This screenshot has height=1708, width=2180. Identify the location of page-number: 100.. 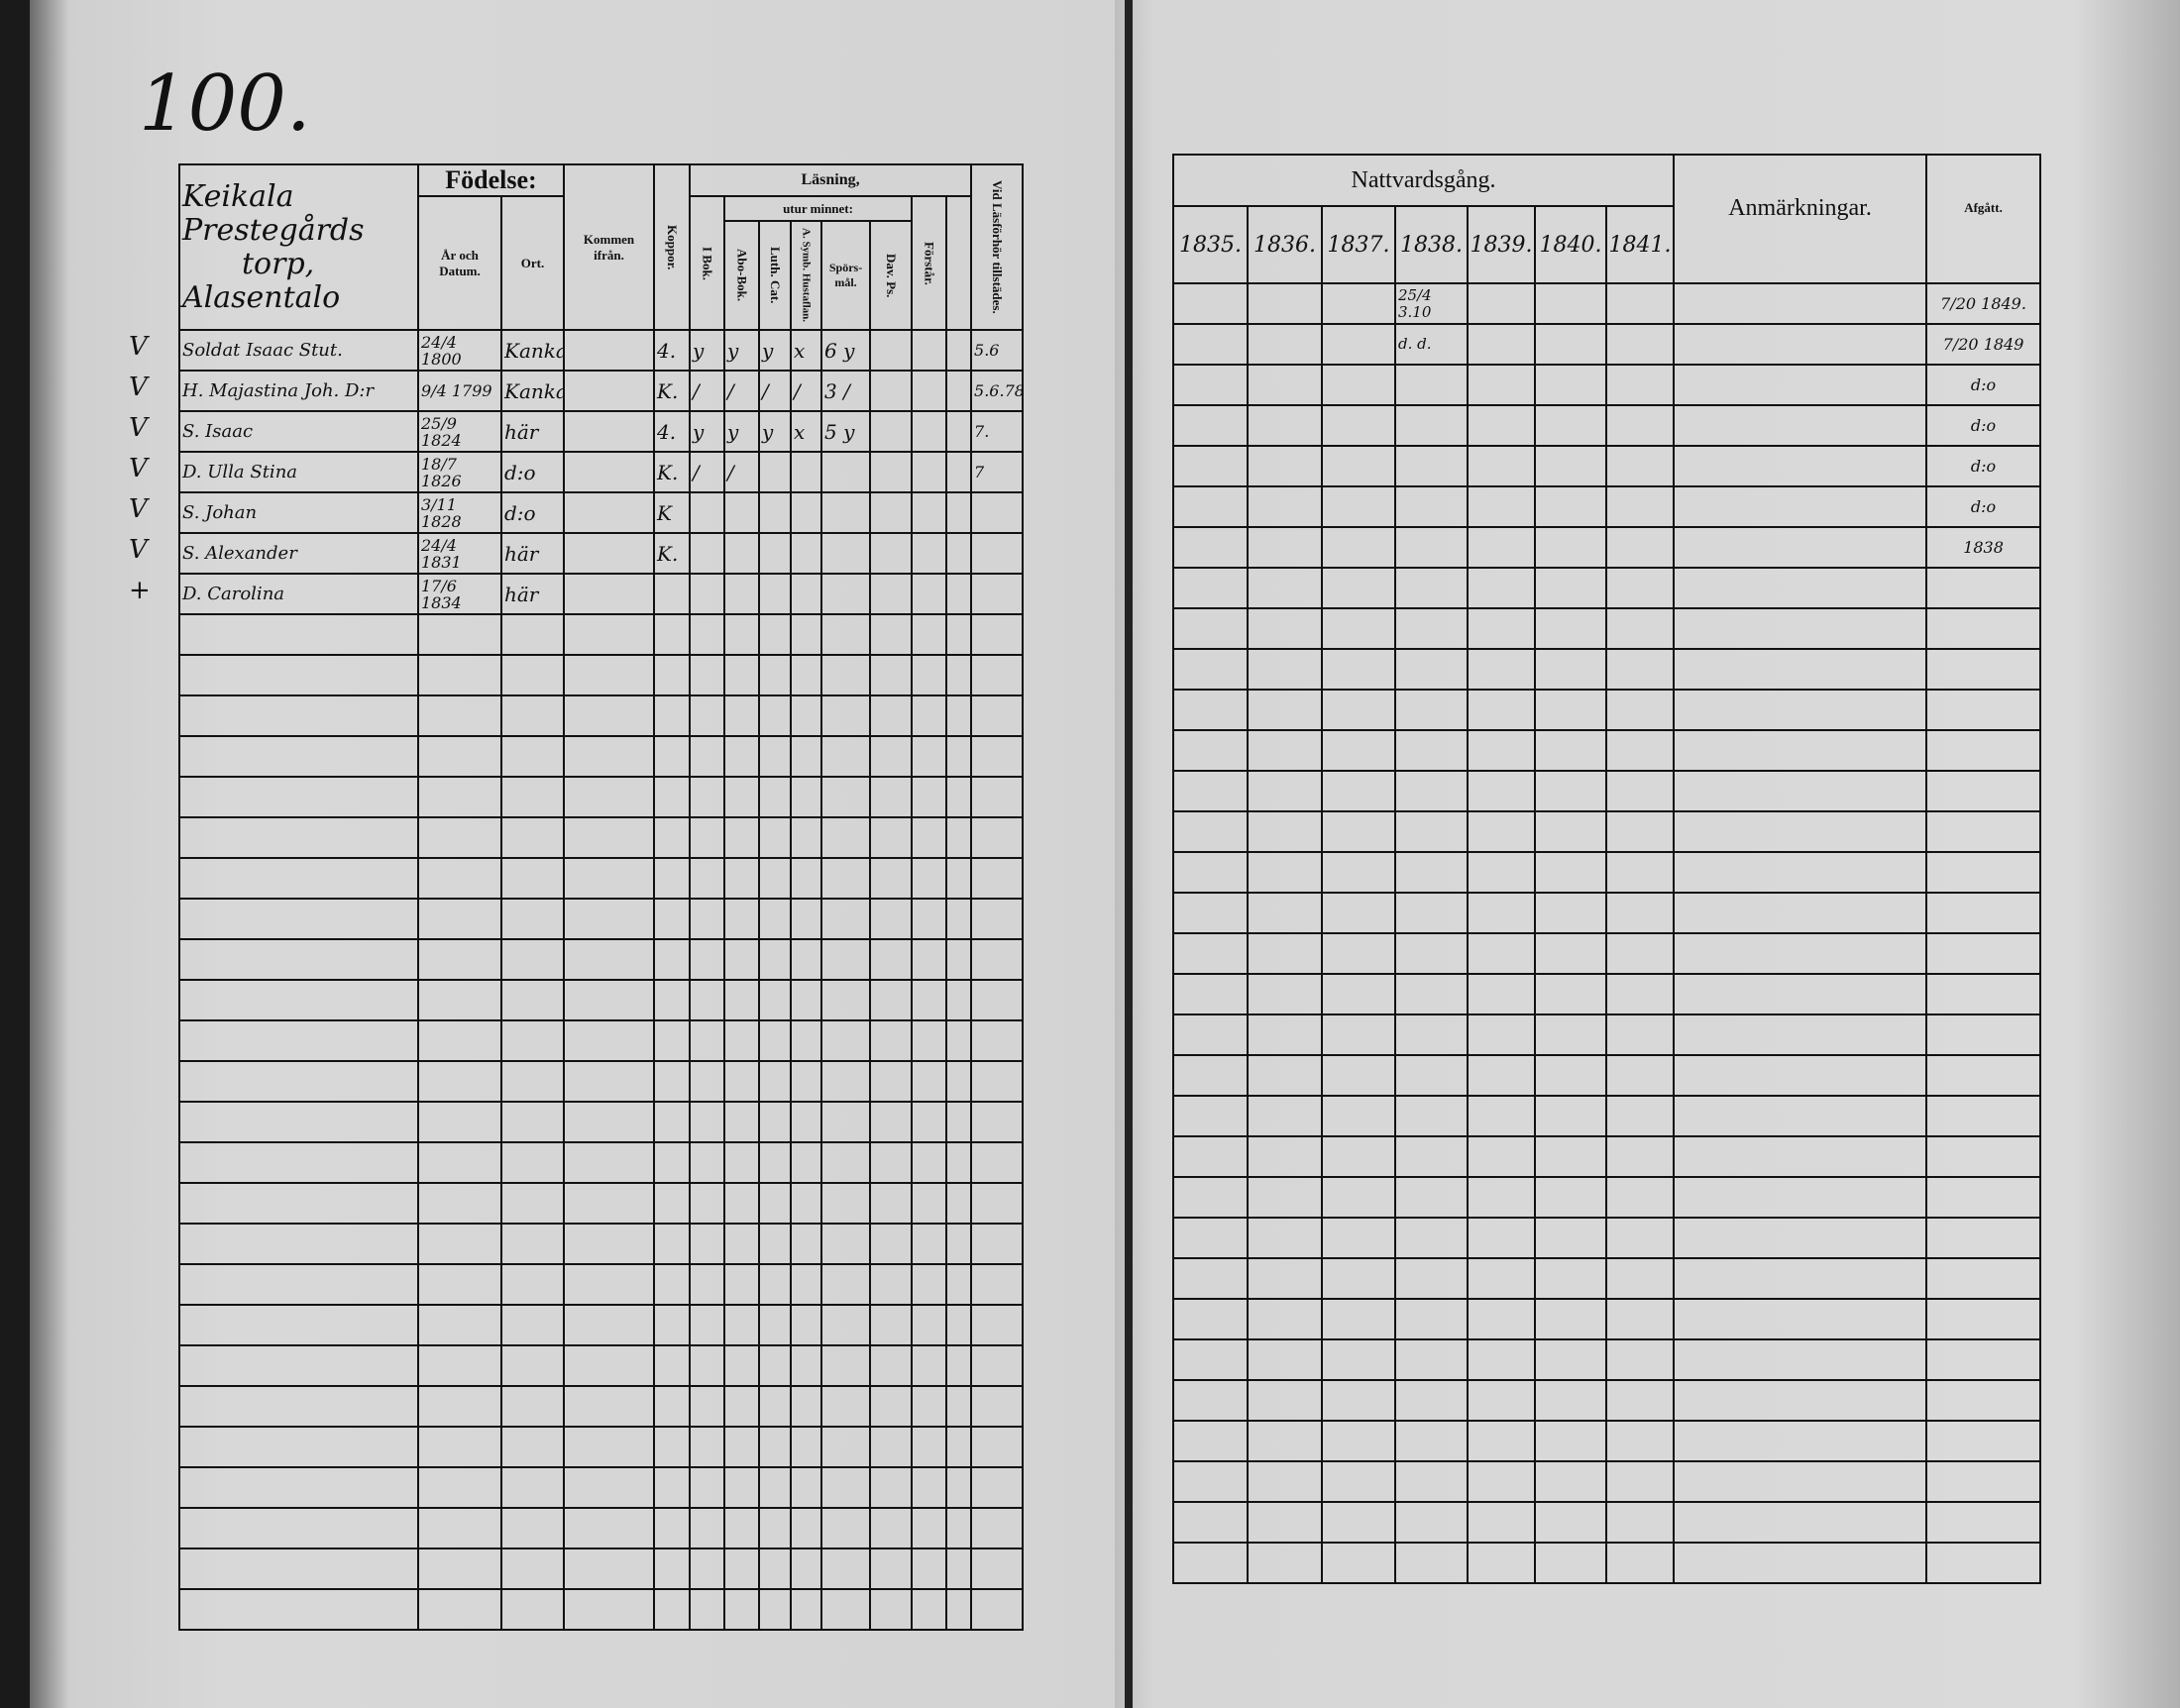
(225, 104).